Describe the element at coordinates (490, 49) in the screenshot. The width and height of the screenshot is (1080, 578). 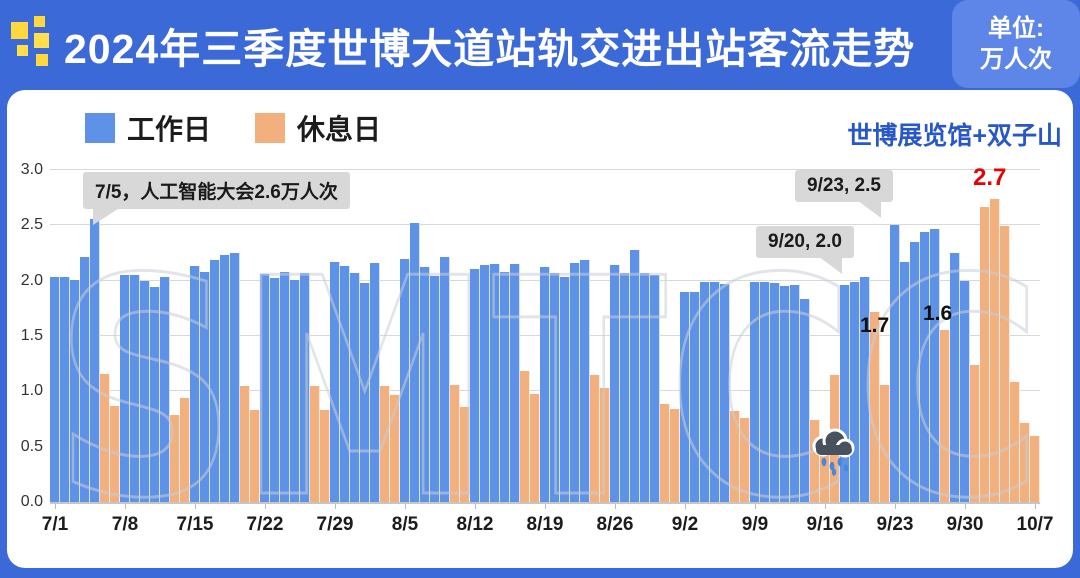
I see `page-title: 2024年三季度世博大道站轨交进出站客流走势` at that location.